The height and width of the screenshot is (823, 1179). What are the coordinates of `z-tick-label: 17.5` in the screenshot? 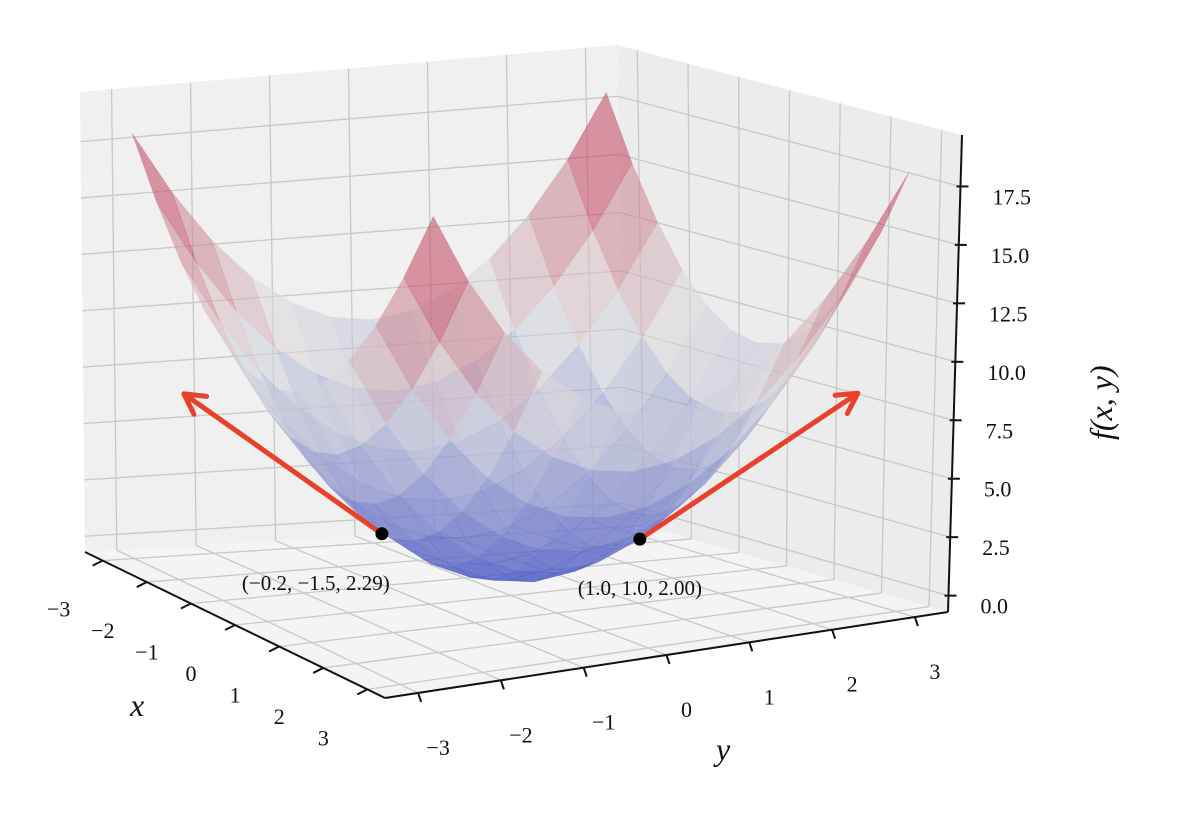 It's located at (1011, 196).